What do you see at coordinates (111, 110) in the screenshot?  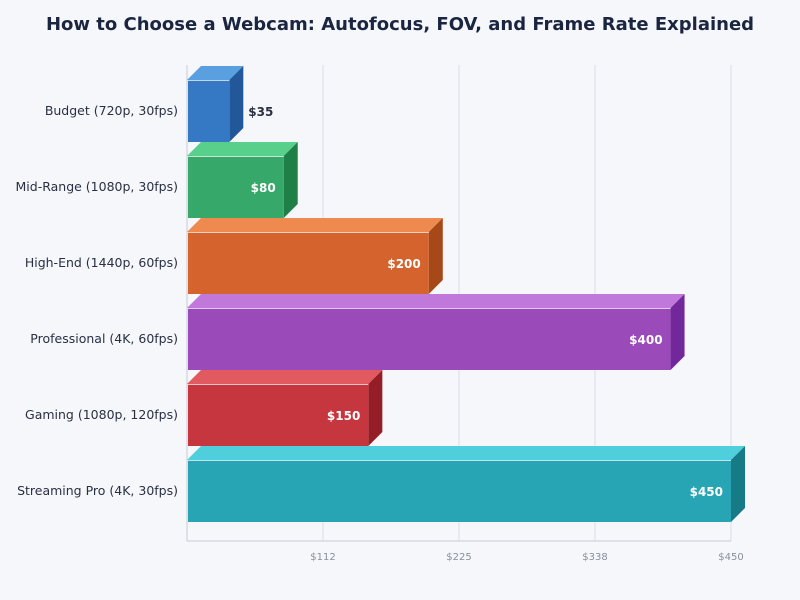 I see `y-tick-label: Budget (720p, 30fps)` at bounding box center [111, 110].